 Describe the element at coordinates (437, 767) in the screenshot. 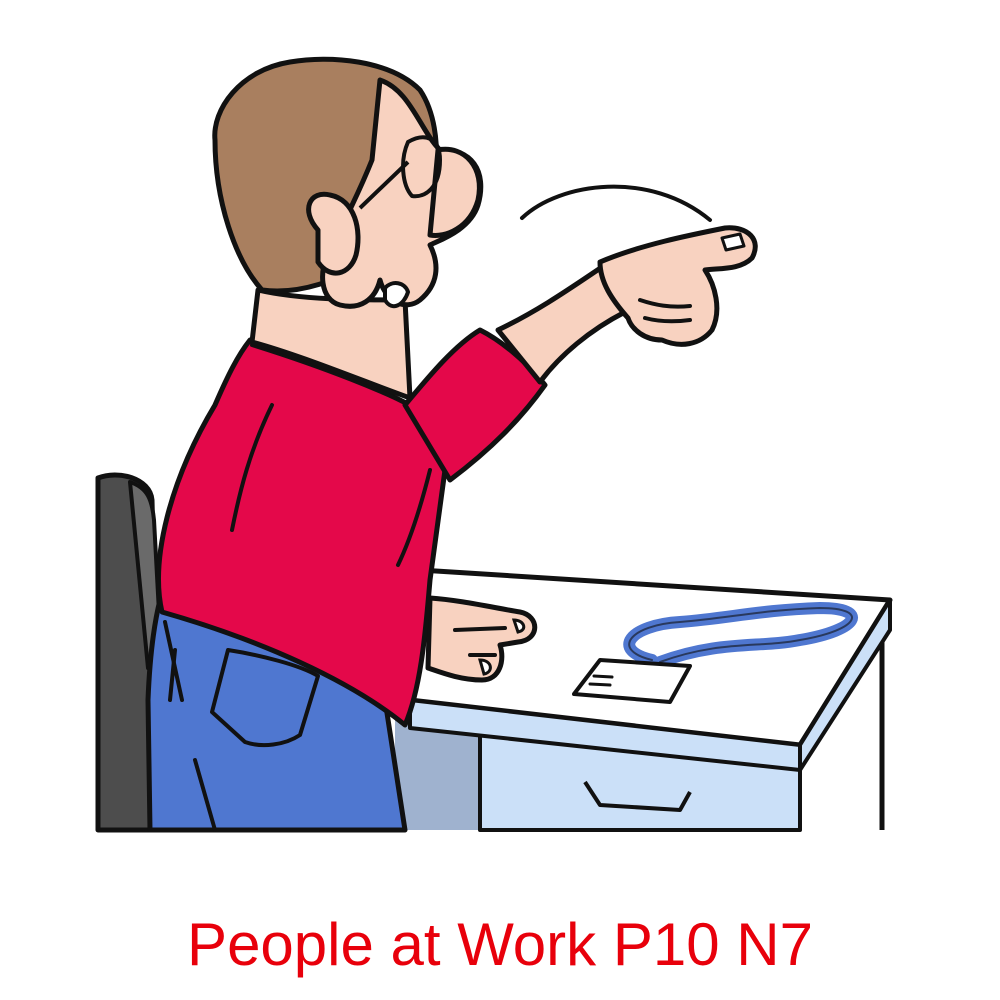

I see `desk-under-shadow` at that location.